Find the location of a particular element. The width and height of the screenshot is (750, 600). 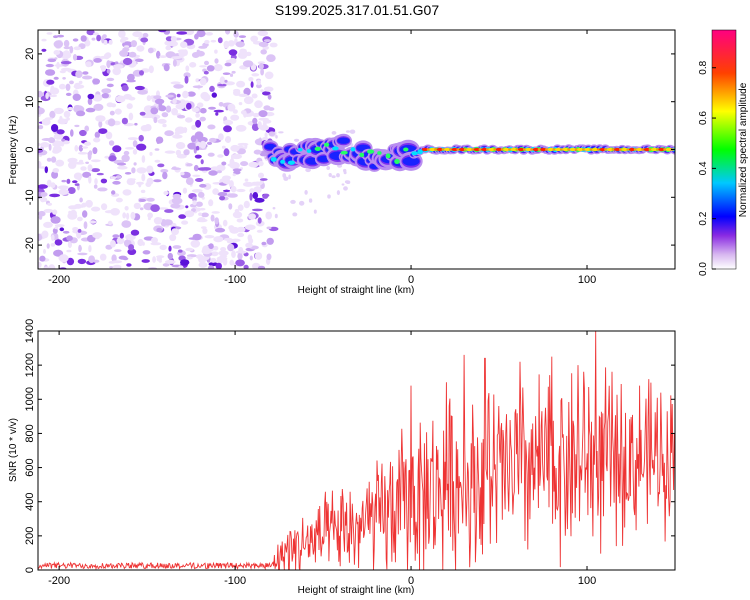

y-tick-label: -20 is located at coordinates (30, 245).